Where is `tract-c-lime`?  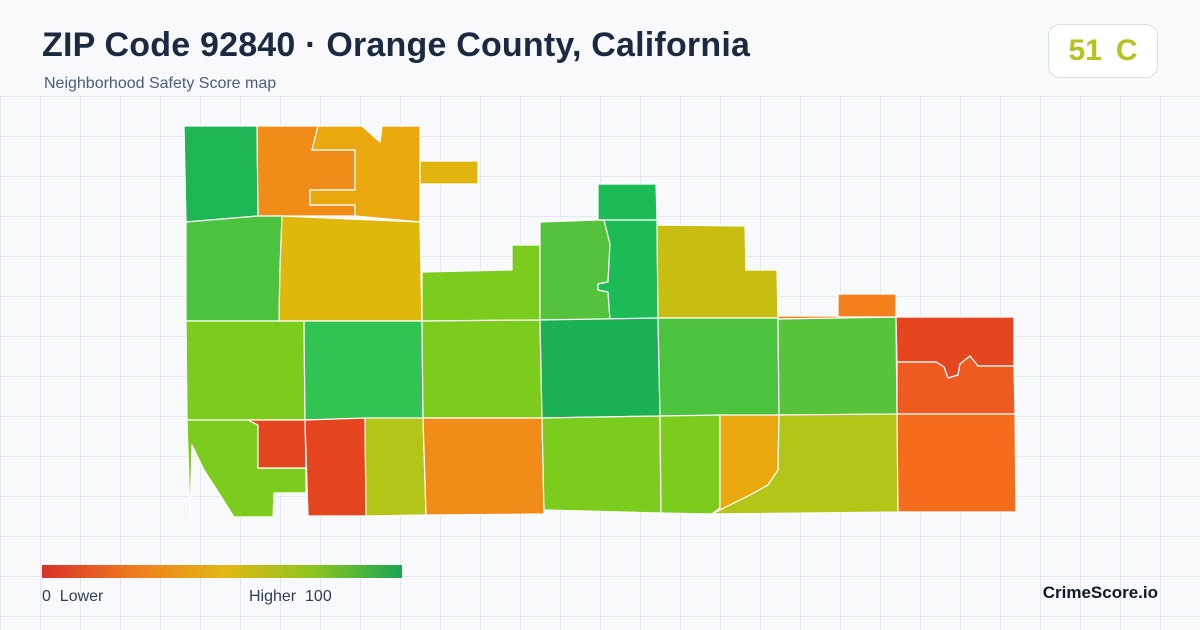
tract-c-lime is located at coordinates (482, 369).